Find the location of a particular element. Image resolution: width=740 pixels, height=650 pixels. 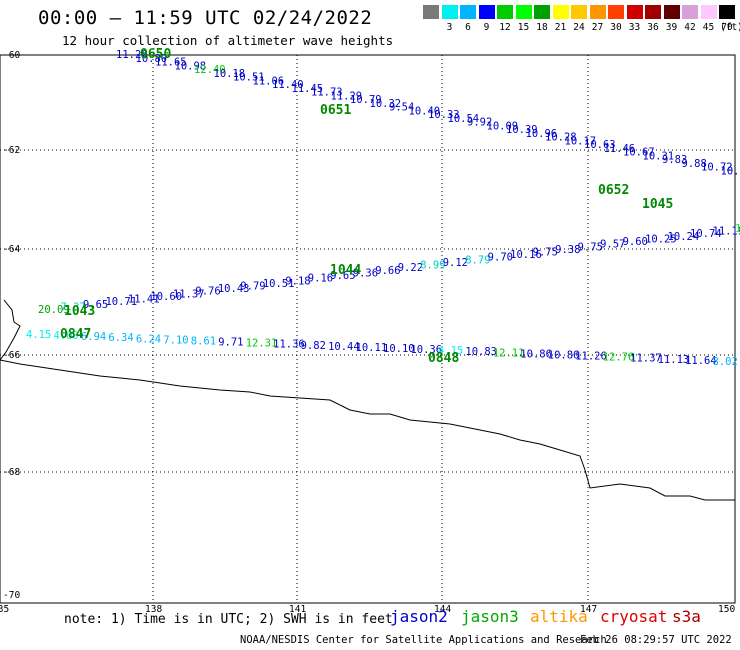

satellite-legend-item: jason3 is located at coordinates (490, 616).